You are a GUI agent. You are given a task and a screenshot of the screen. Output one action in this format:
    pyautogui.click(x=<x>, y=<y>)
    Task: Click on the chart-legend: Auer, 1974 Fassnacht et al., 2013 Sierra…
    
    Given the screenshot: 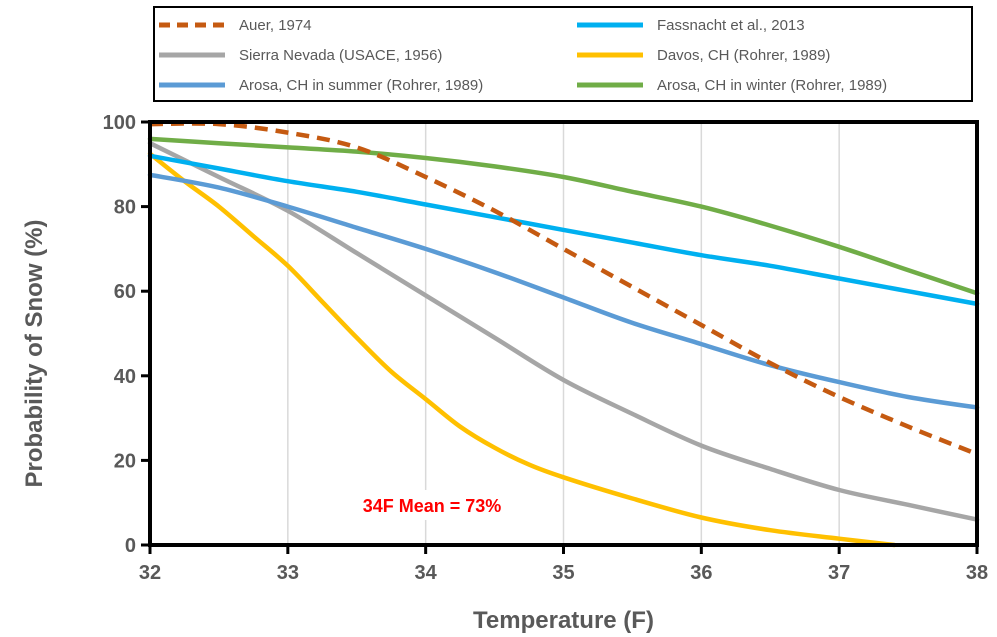 What is the action you would take?
    pyautogui.click(x=563, y=54)
    